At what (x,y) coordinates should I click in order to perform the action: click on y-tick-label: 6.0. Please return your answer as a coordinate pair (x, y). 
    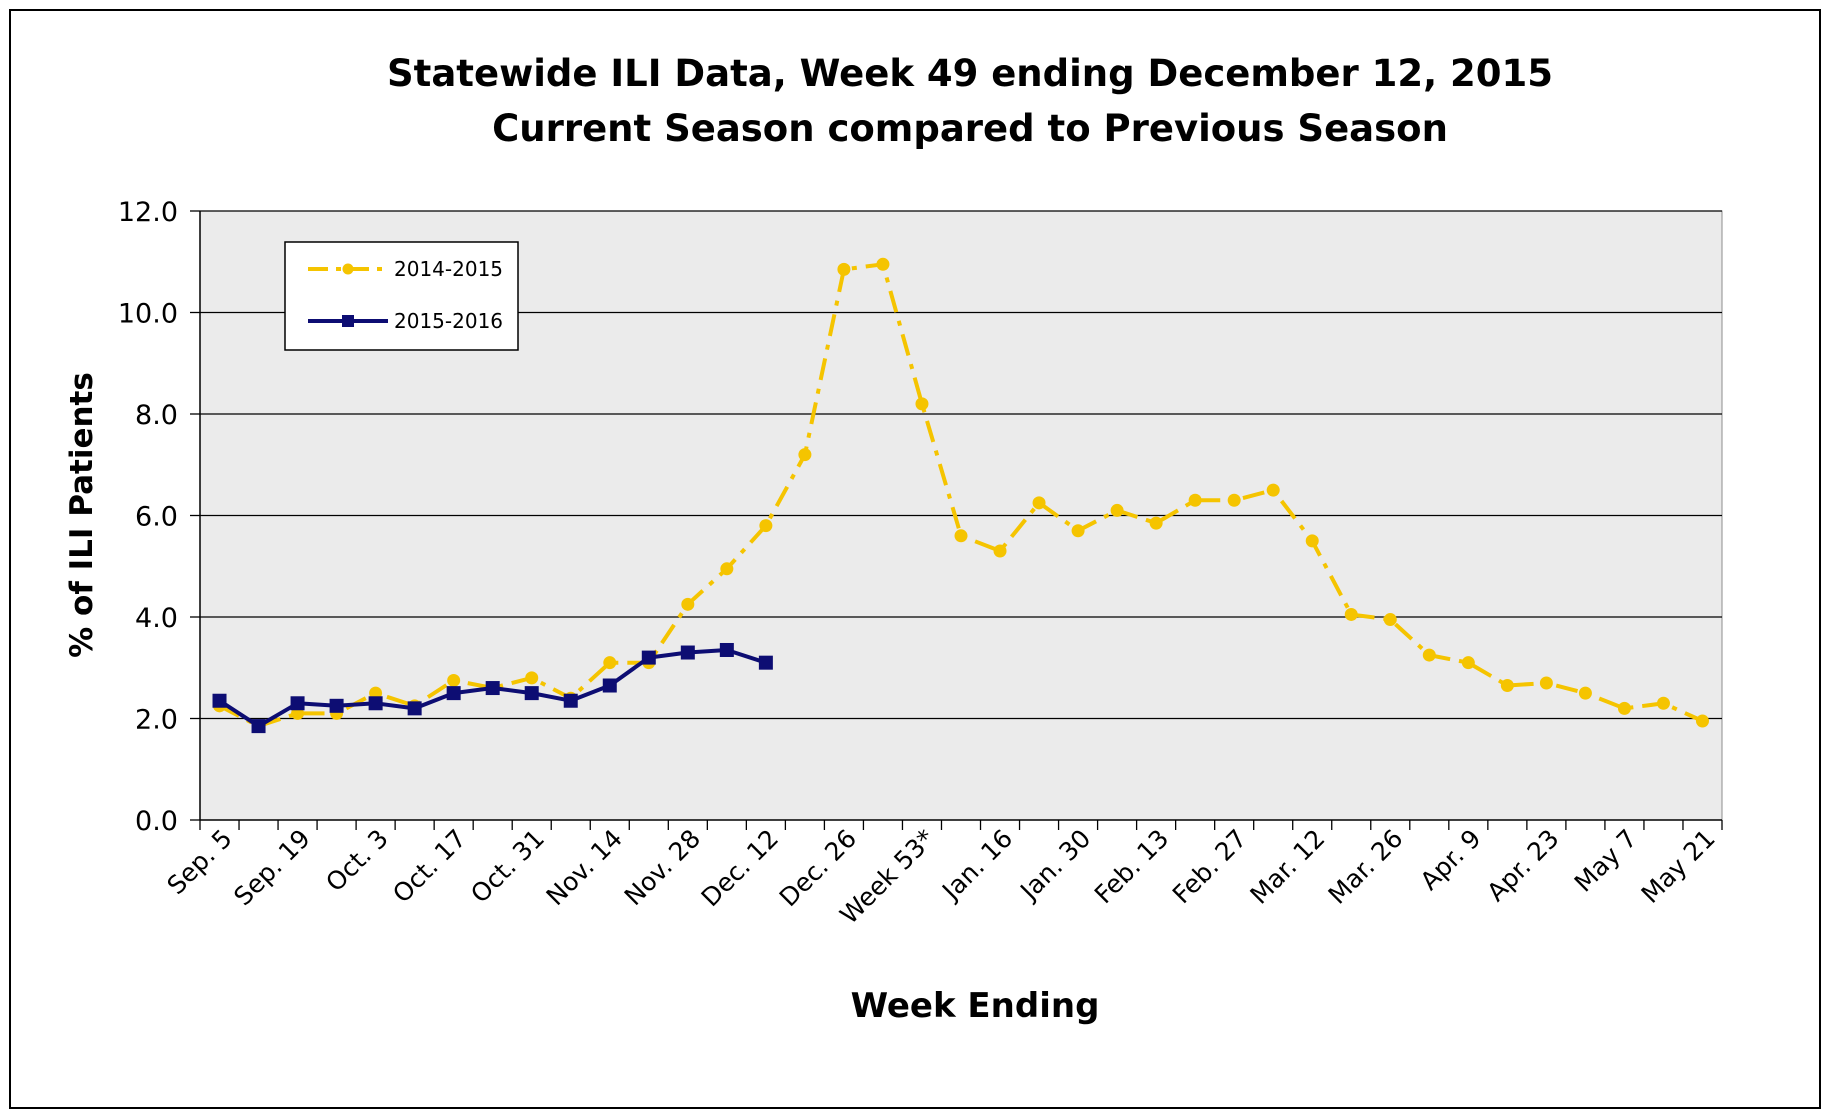
    Looking at the image, I should click on (156, 517).